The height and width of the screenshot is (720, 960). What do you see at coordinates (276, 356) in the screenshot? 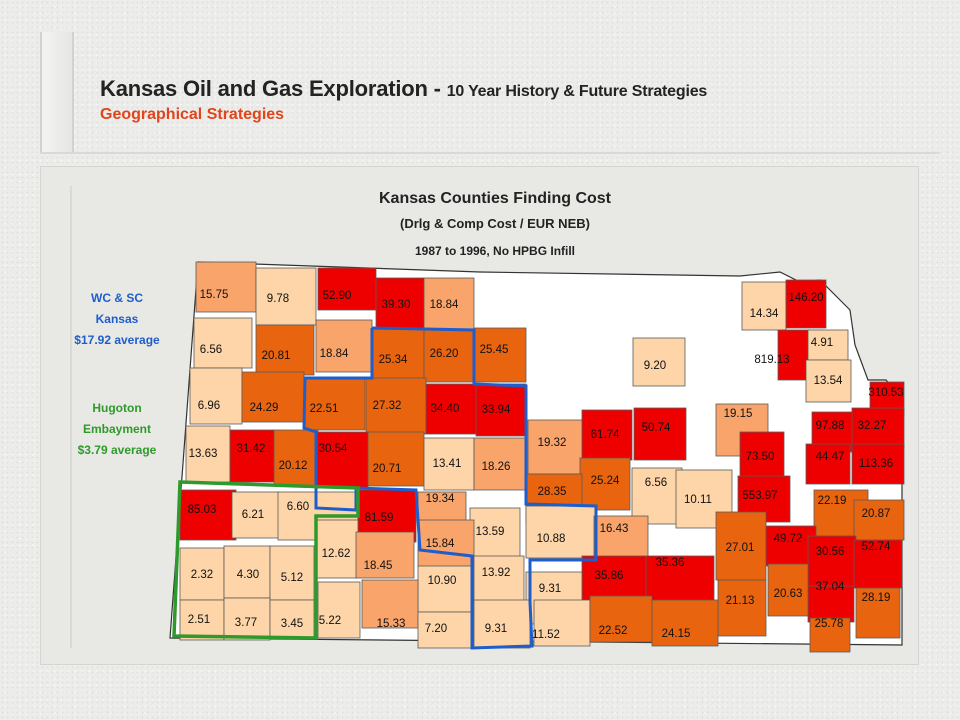
I see `county-8-value-label: 20.81` at bounding box center [276, 356].